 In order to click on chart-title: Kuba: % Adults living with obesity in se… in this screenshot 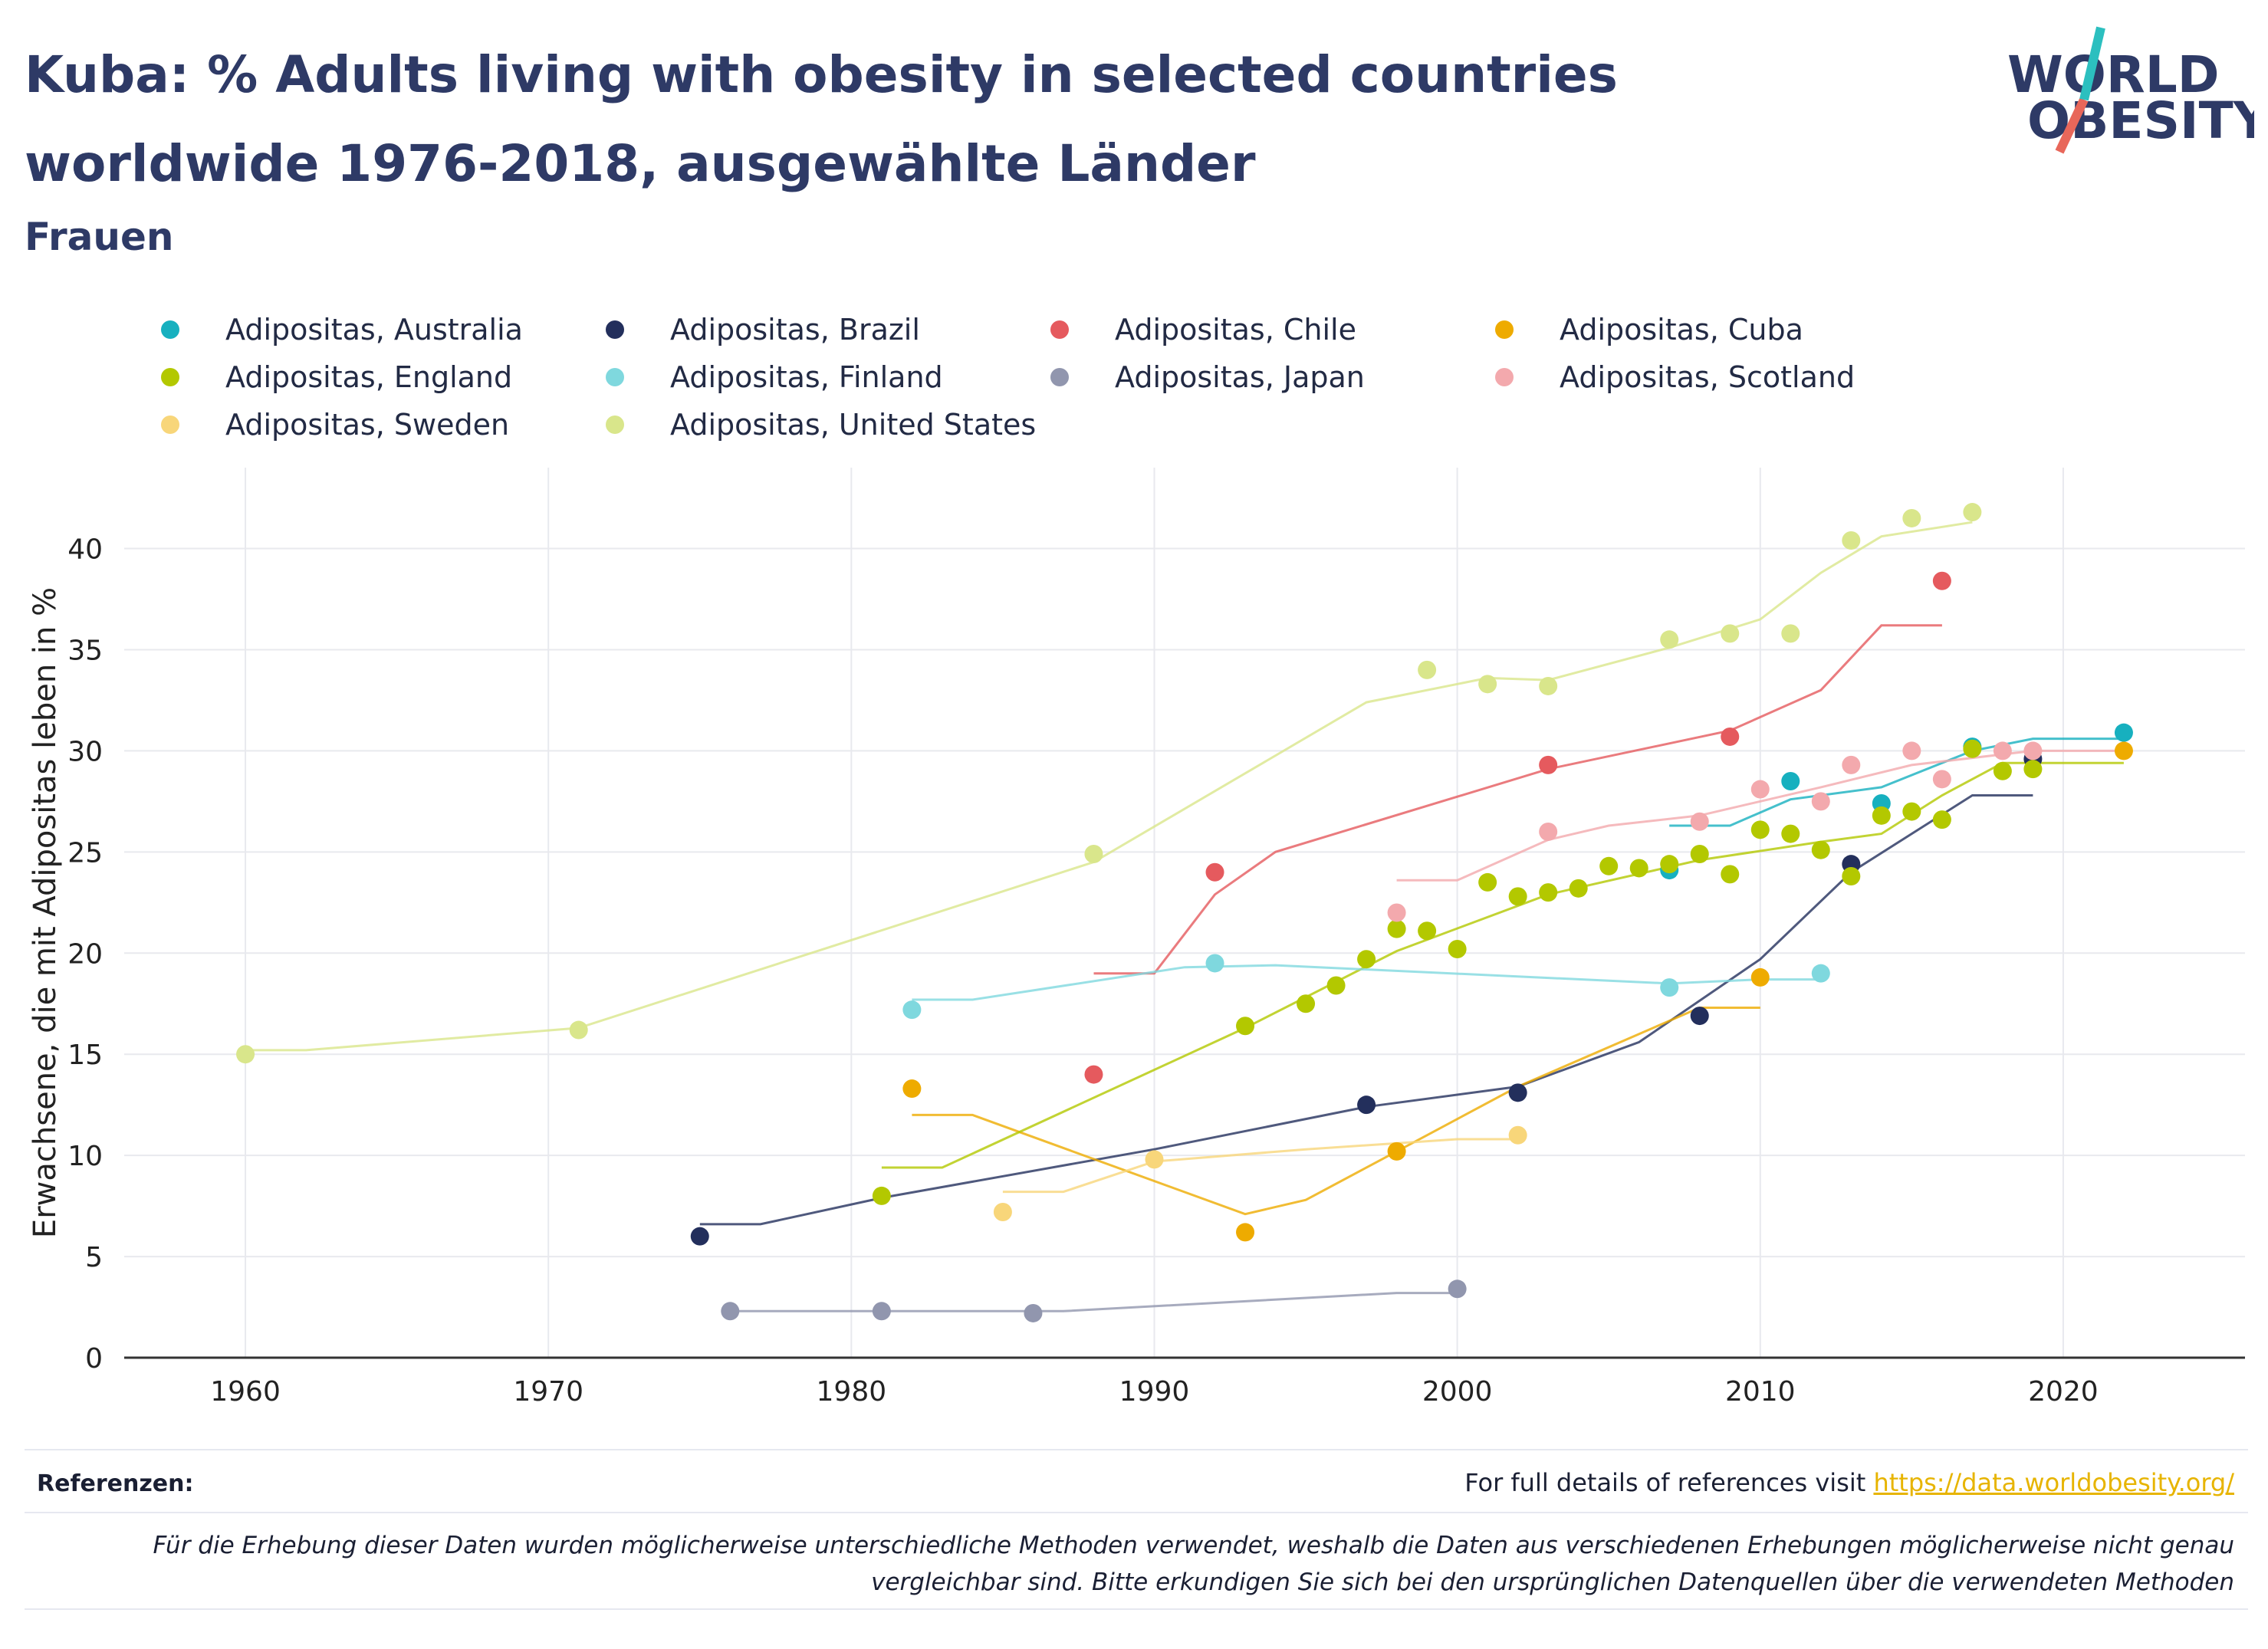, I will do `click(821, 119)`.